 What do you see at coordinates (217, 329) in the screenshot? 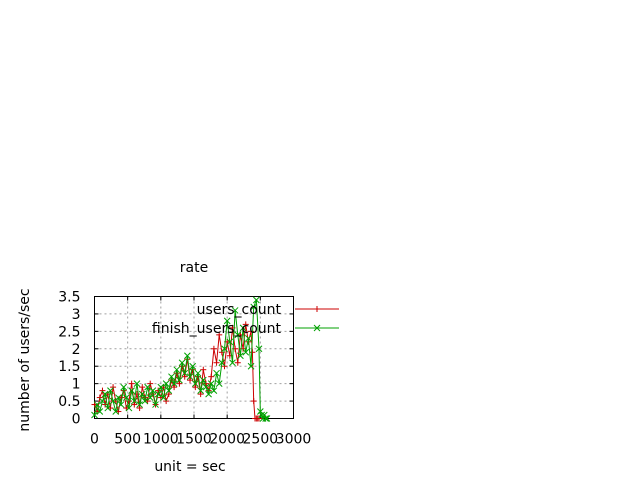
I see `legend-label: finish_users_count` at bounding box center [217, 329].